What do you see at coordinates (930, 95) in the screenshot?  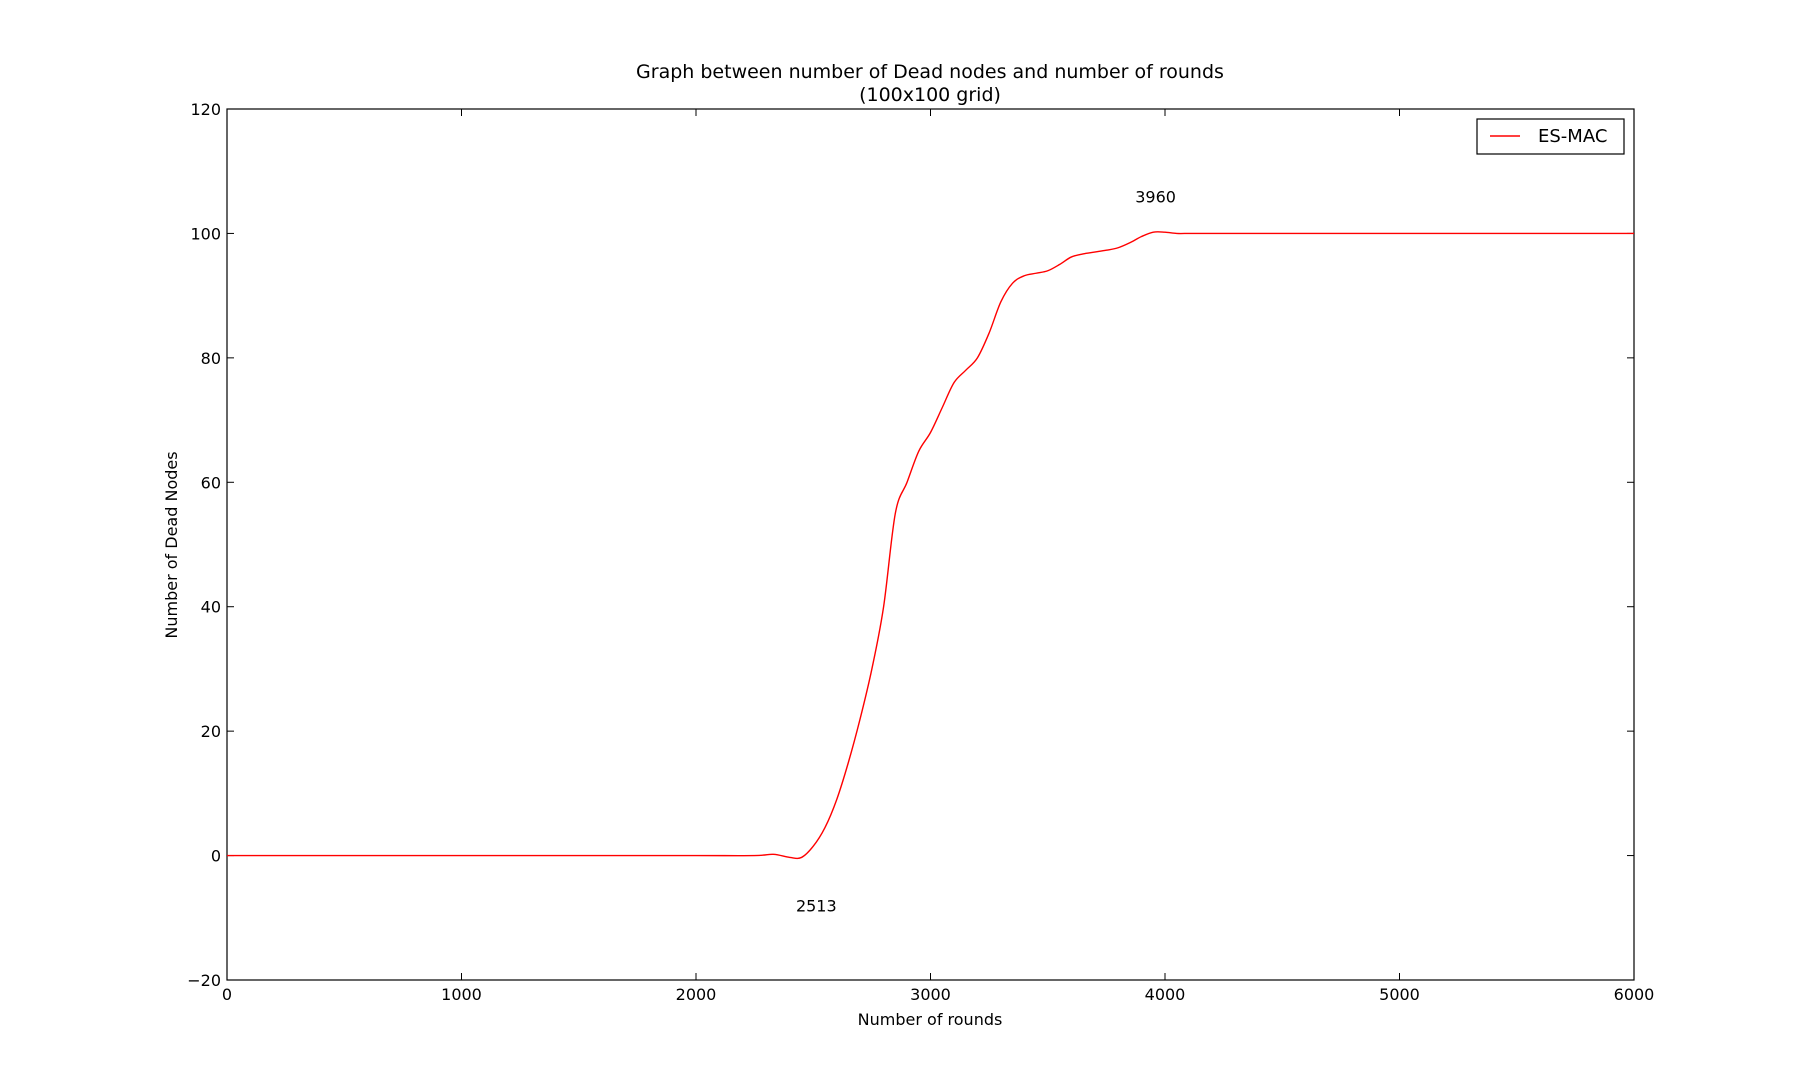 I see `chart-subtitle: (100x100 grid)` at bounding box center [930, 95].